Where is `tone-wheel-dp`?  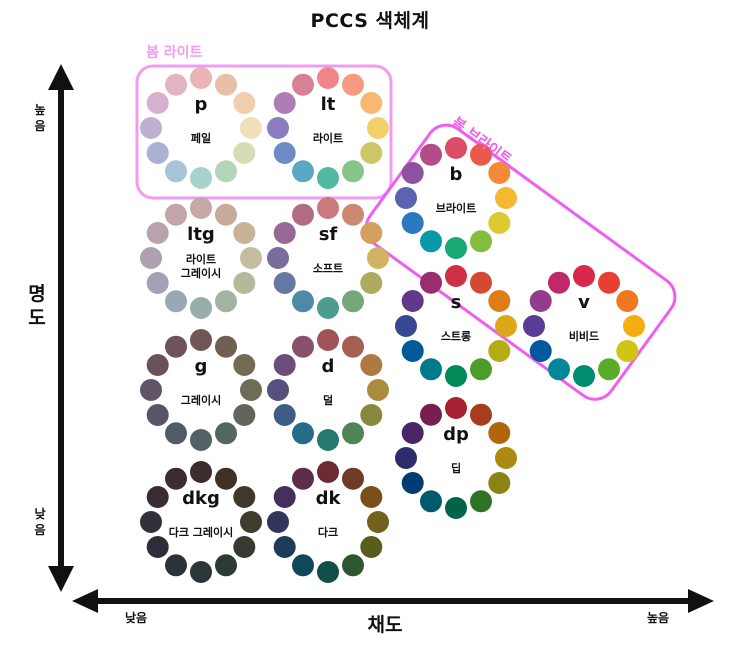 tone-wheel-dp is located at coordinates (456, 458).